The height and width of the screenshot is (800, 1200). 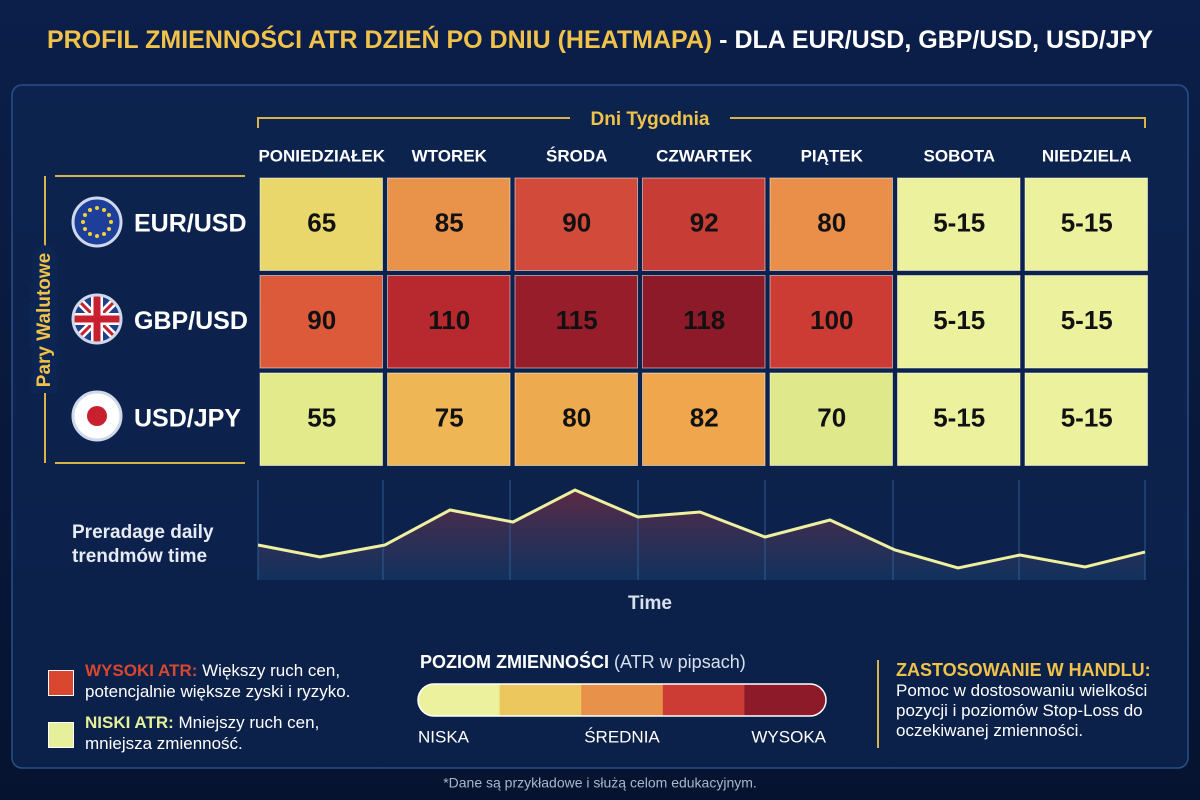 I want to click on scale-label: WYSOKA, so click(x=788, y=736).